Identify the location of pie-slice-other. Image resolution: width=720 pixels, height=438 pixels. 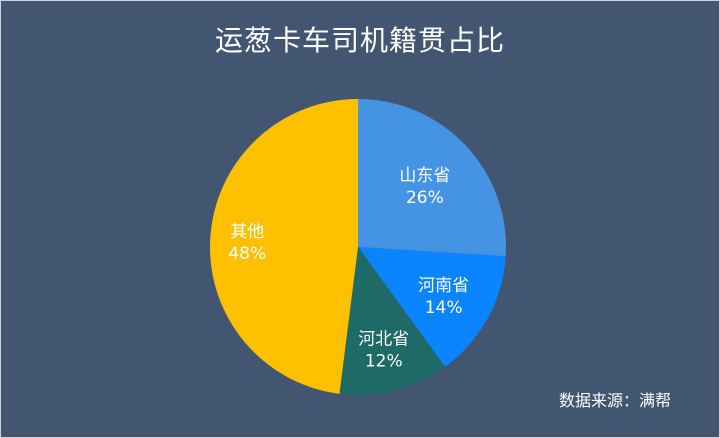
(283, 246).